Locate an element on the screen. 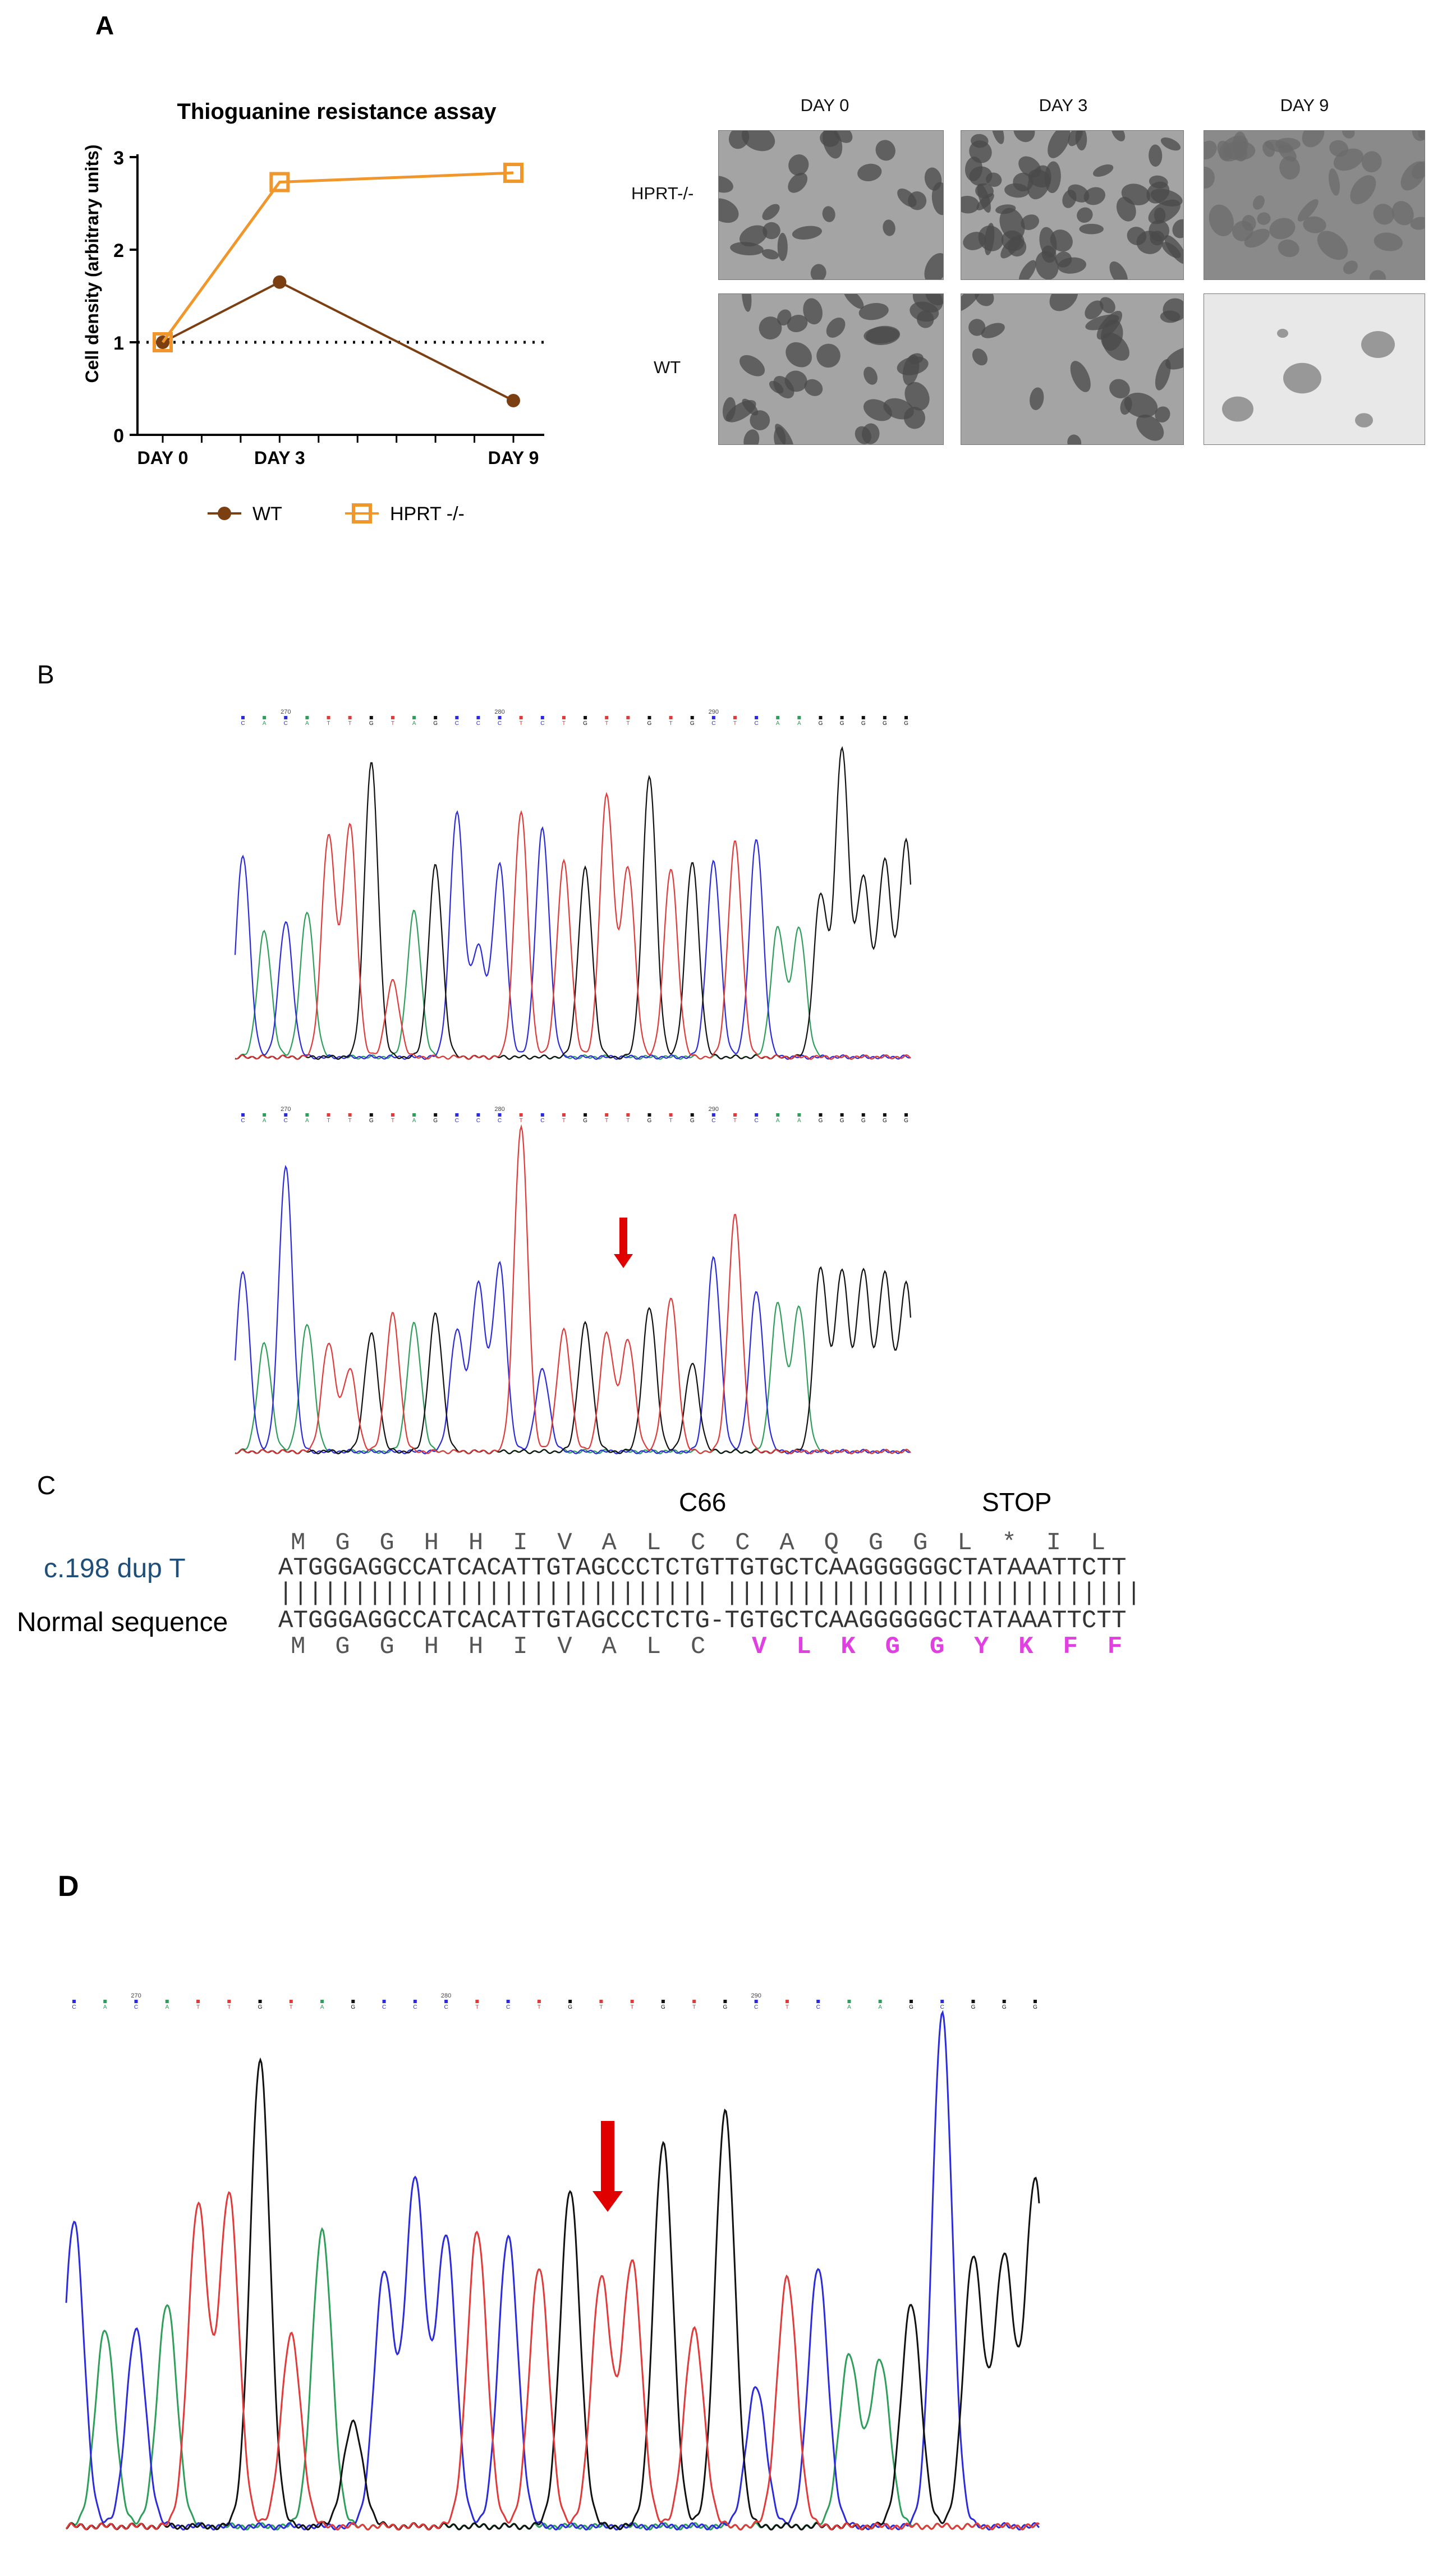  col-label-day0: DAY 0 is located at coordinates (824, 105).